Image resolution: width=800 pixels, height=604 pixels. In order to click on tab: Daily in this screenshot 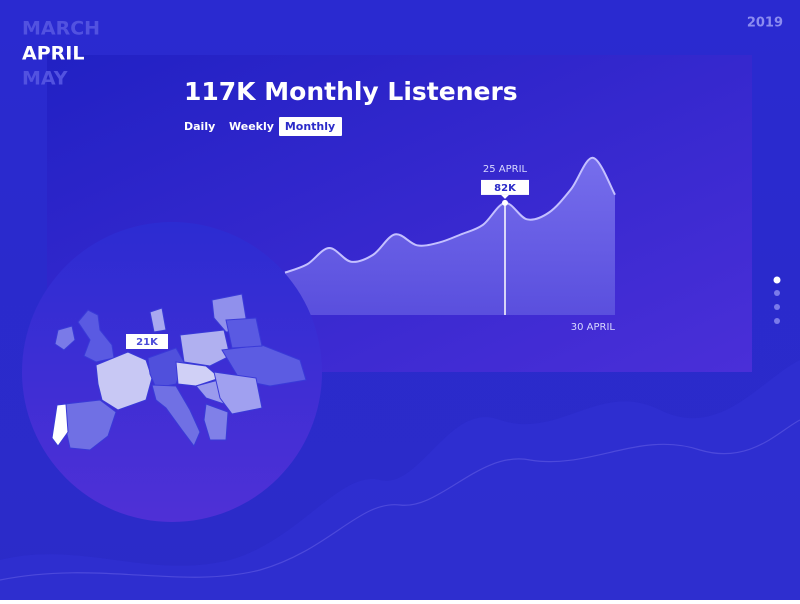, I will do `click(199, 126)`.